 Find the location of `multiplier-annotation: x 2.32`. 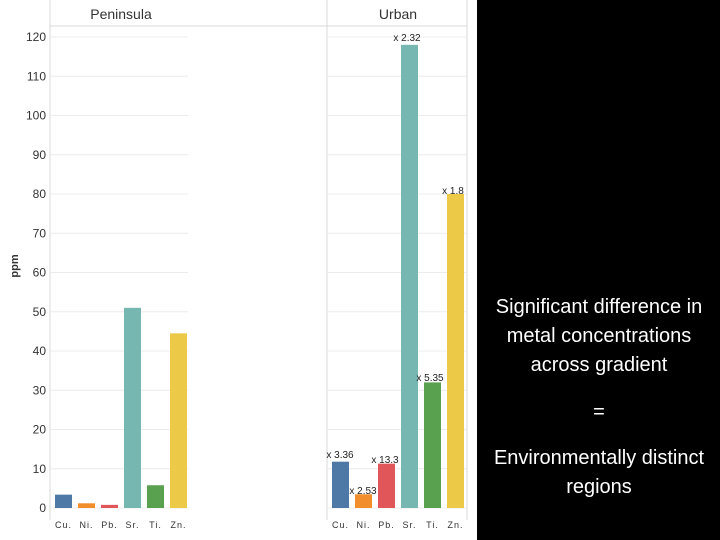

multiplier-annotation: x 2.32 is located at coordinates (407, 38).